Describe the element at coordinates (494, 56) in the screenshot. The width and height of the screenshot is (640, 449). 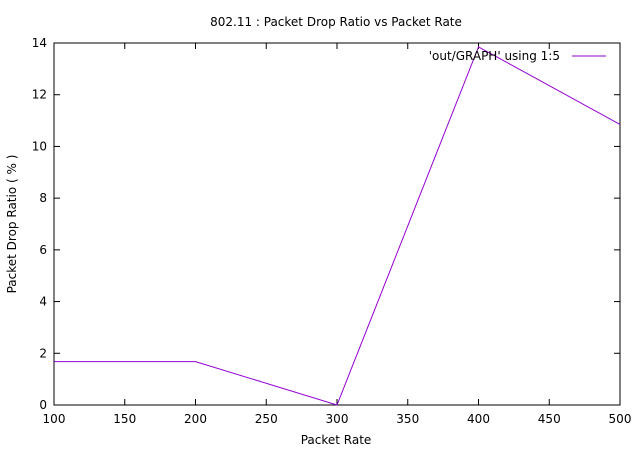
I see `legend-label: 'out/GRAPH' using 1:5` at that location.